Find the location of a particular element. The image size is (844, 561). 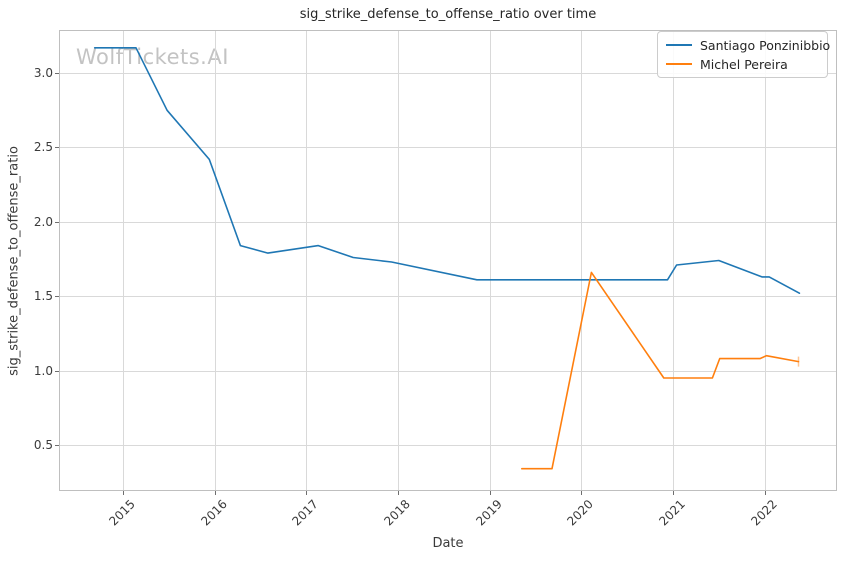

x-tick-label: 2015 is located at coordinates (122, 513).